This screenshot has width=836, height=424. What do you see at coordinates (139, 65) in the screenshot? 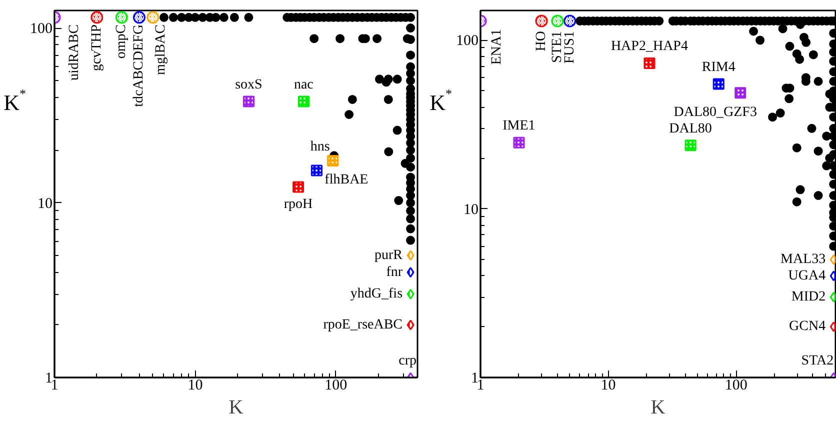
I see `text: tdcABCDEFG` at bounding box center [139, 65].